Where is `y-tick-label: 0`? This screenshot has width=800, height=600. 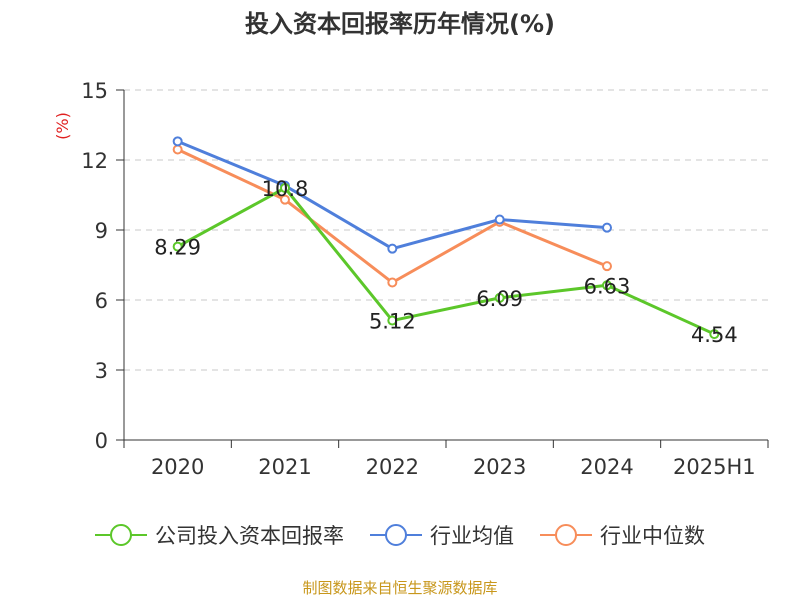
y-tick-label: 0 is located at coordinates (101, 441).